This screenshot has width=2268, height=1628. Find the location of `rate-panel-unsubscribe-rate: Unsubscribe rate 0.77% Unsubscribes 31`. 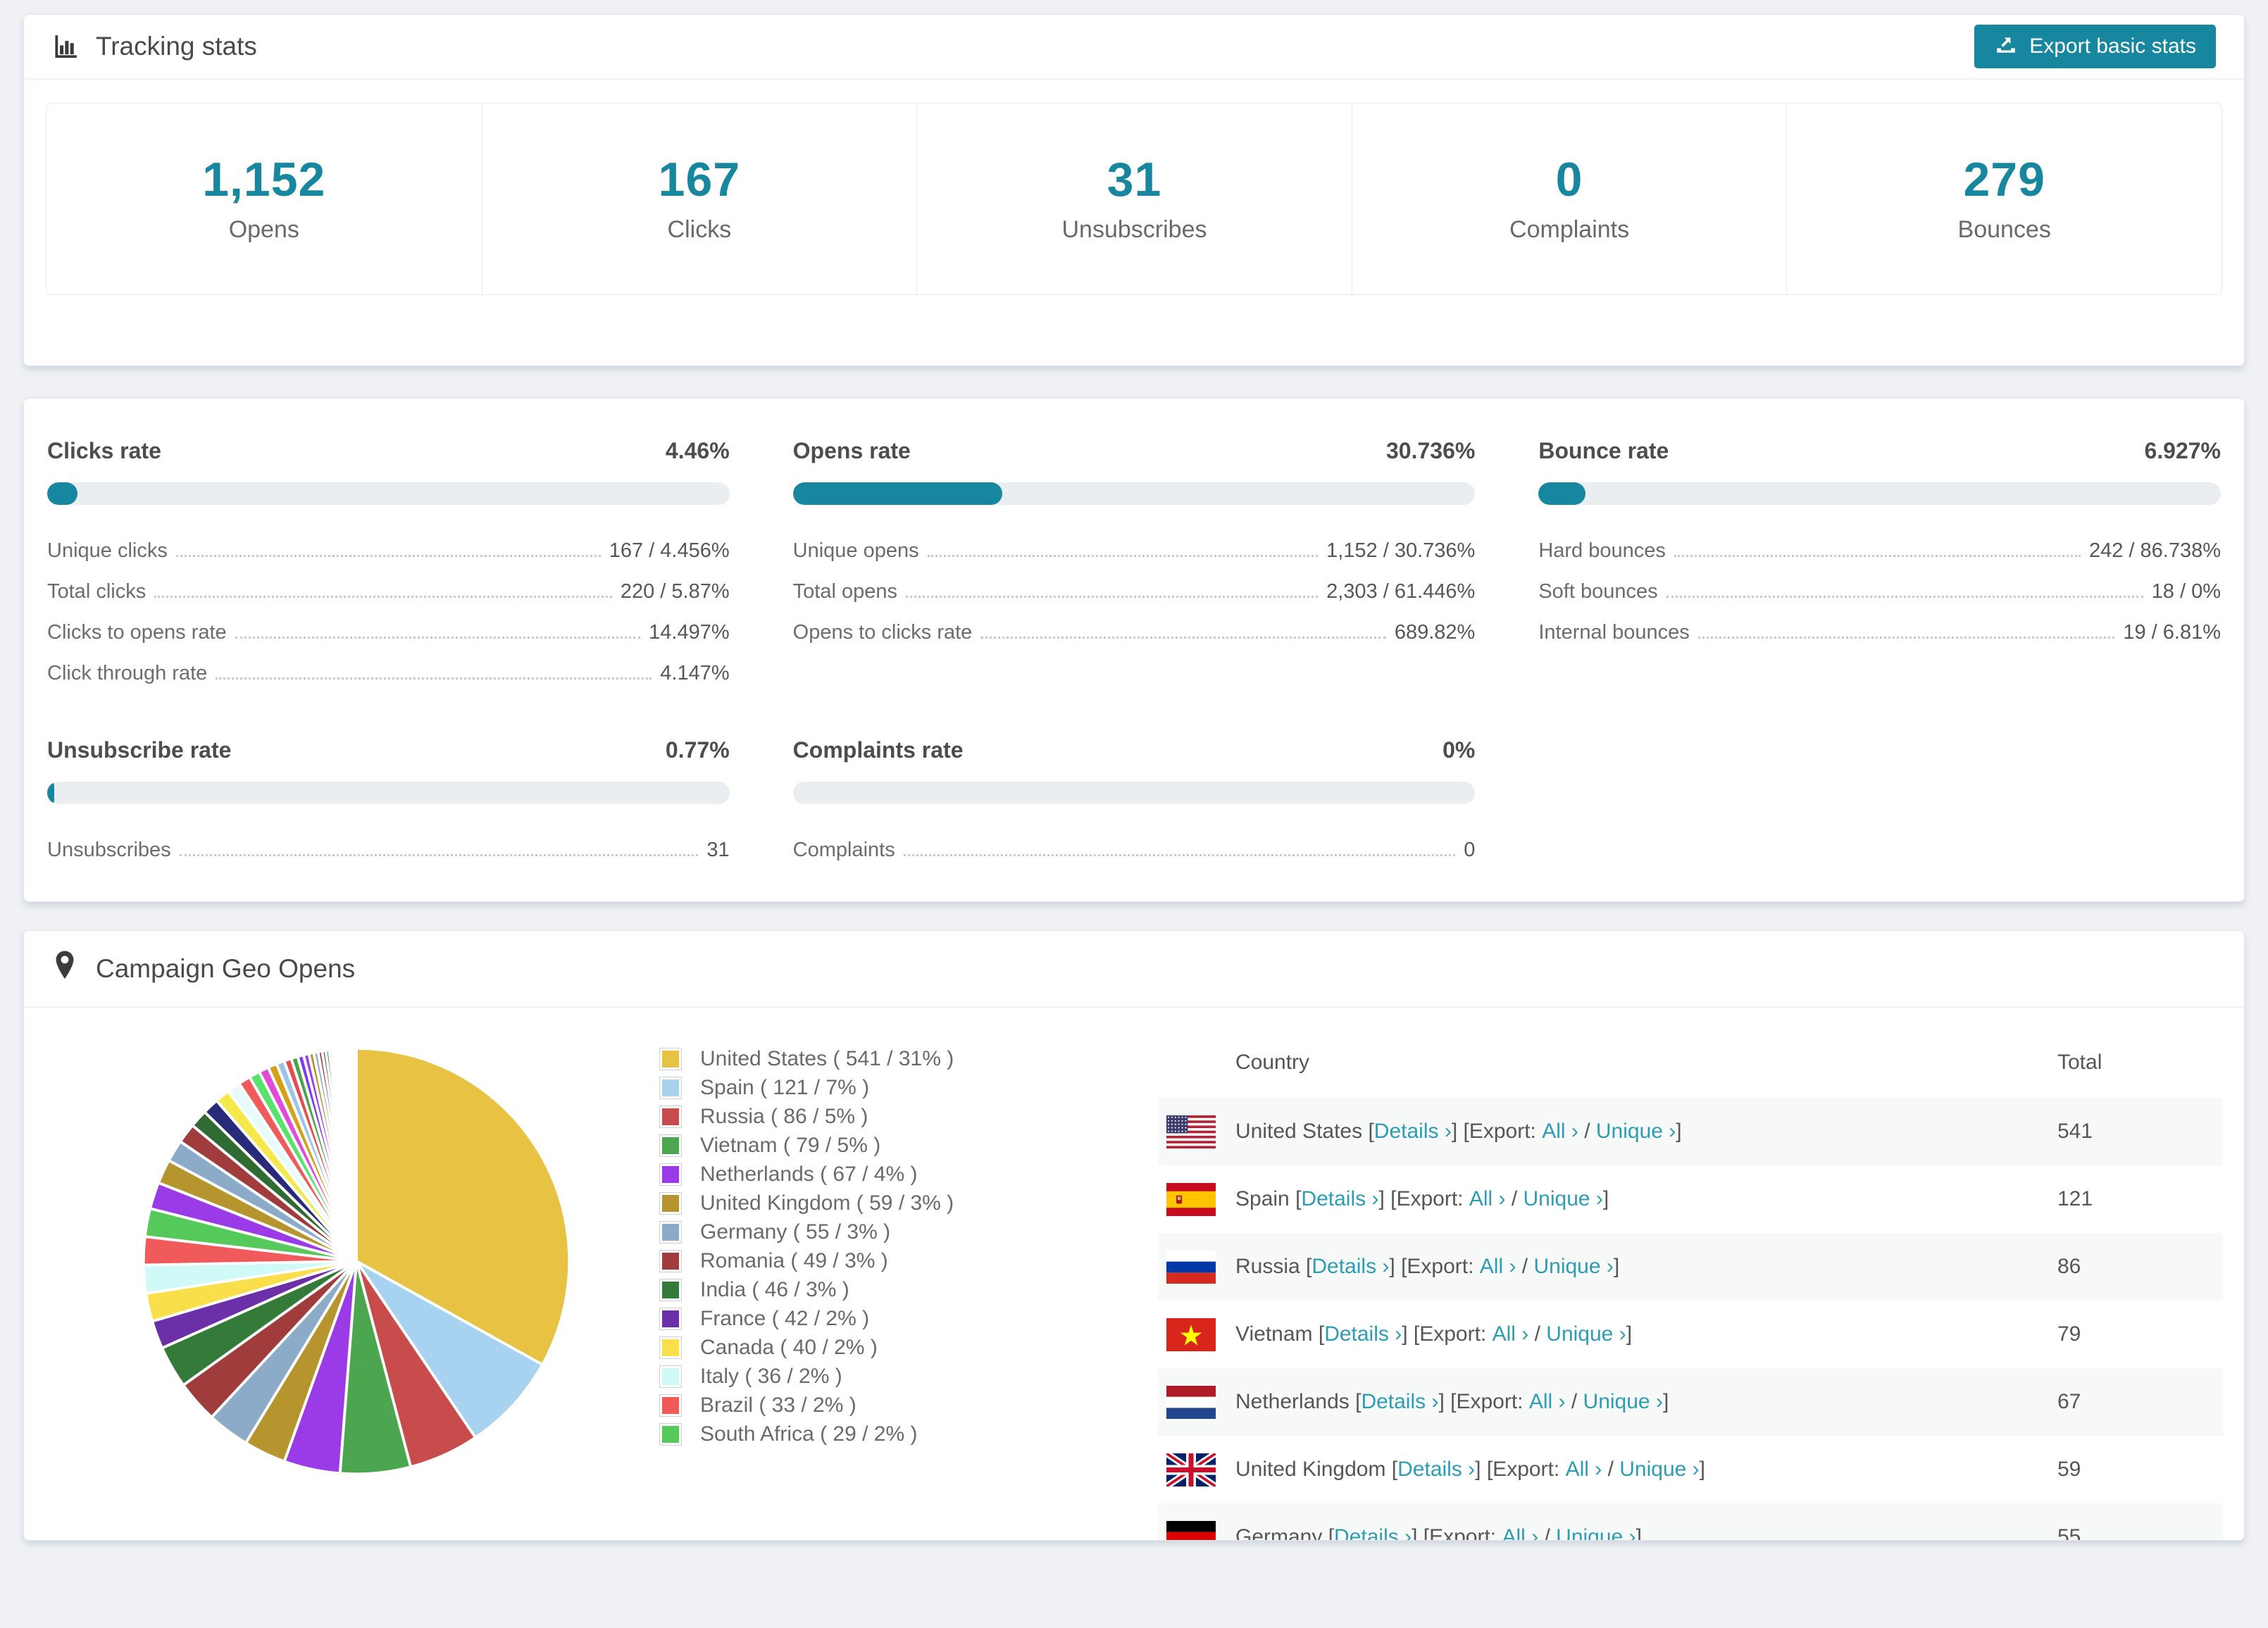

rate-panel-unsubscribe-rate: Unsubscribe rate 0.77% Unsubscribes 31 is located at coordinates (389, 800).